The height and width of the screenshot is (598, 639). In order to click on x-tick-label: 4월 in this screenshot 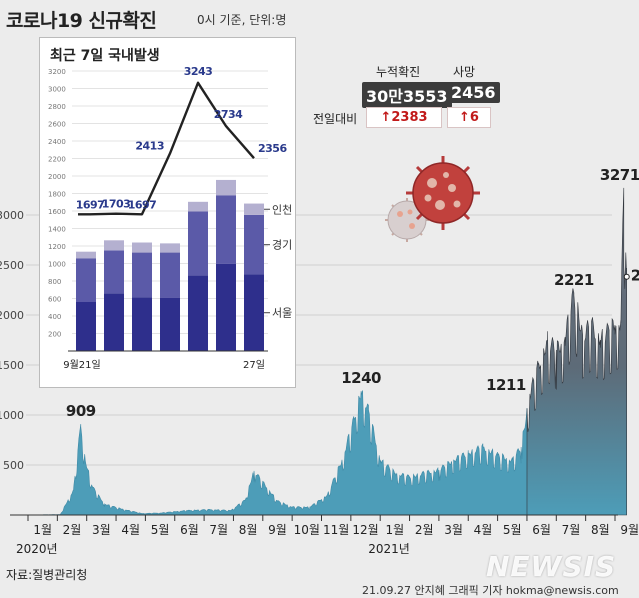, I will do `click(483, 530)`.